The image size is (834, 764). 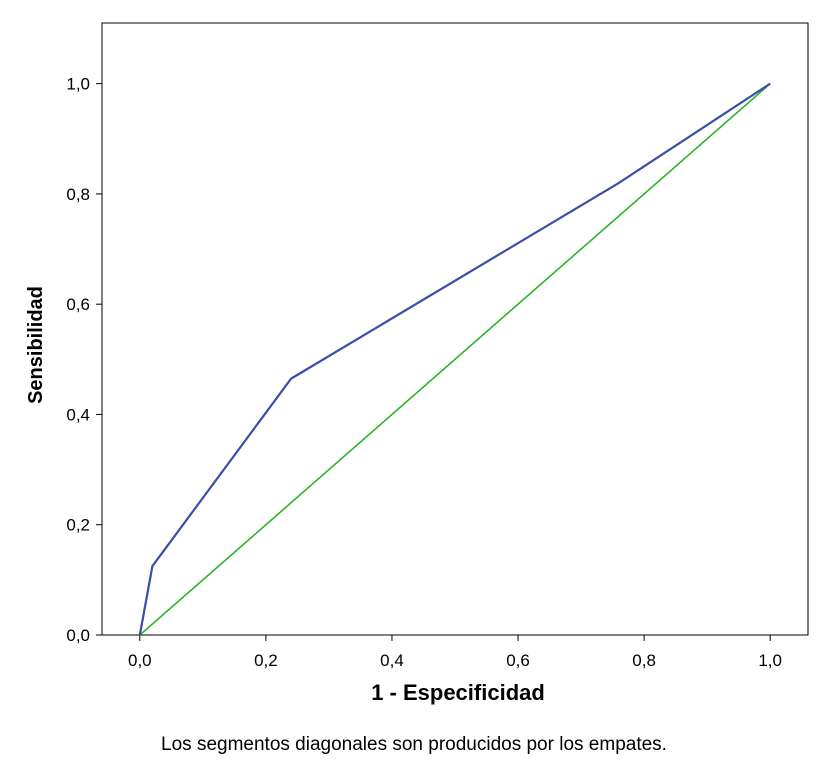 I want to click on y-tick-label: 0,6, so click(x=78, y=304).